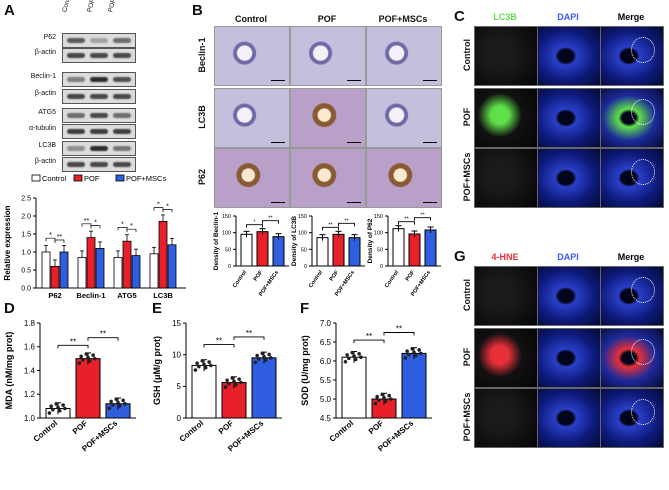 This screenshot has width=669, height=490. I want to click on y-tick-label: 1.2, so click(30, 394).